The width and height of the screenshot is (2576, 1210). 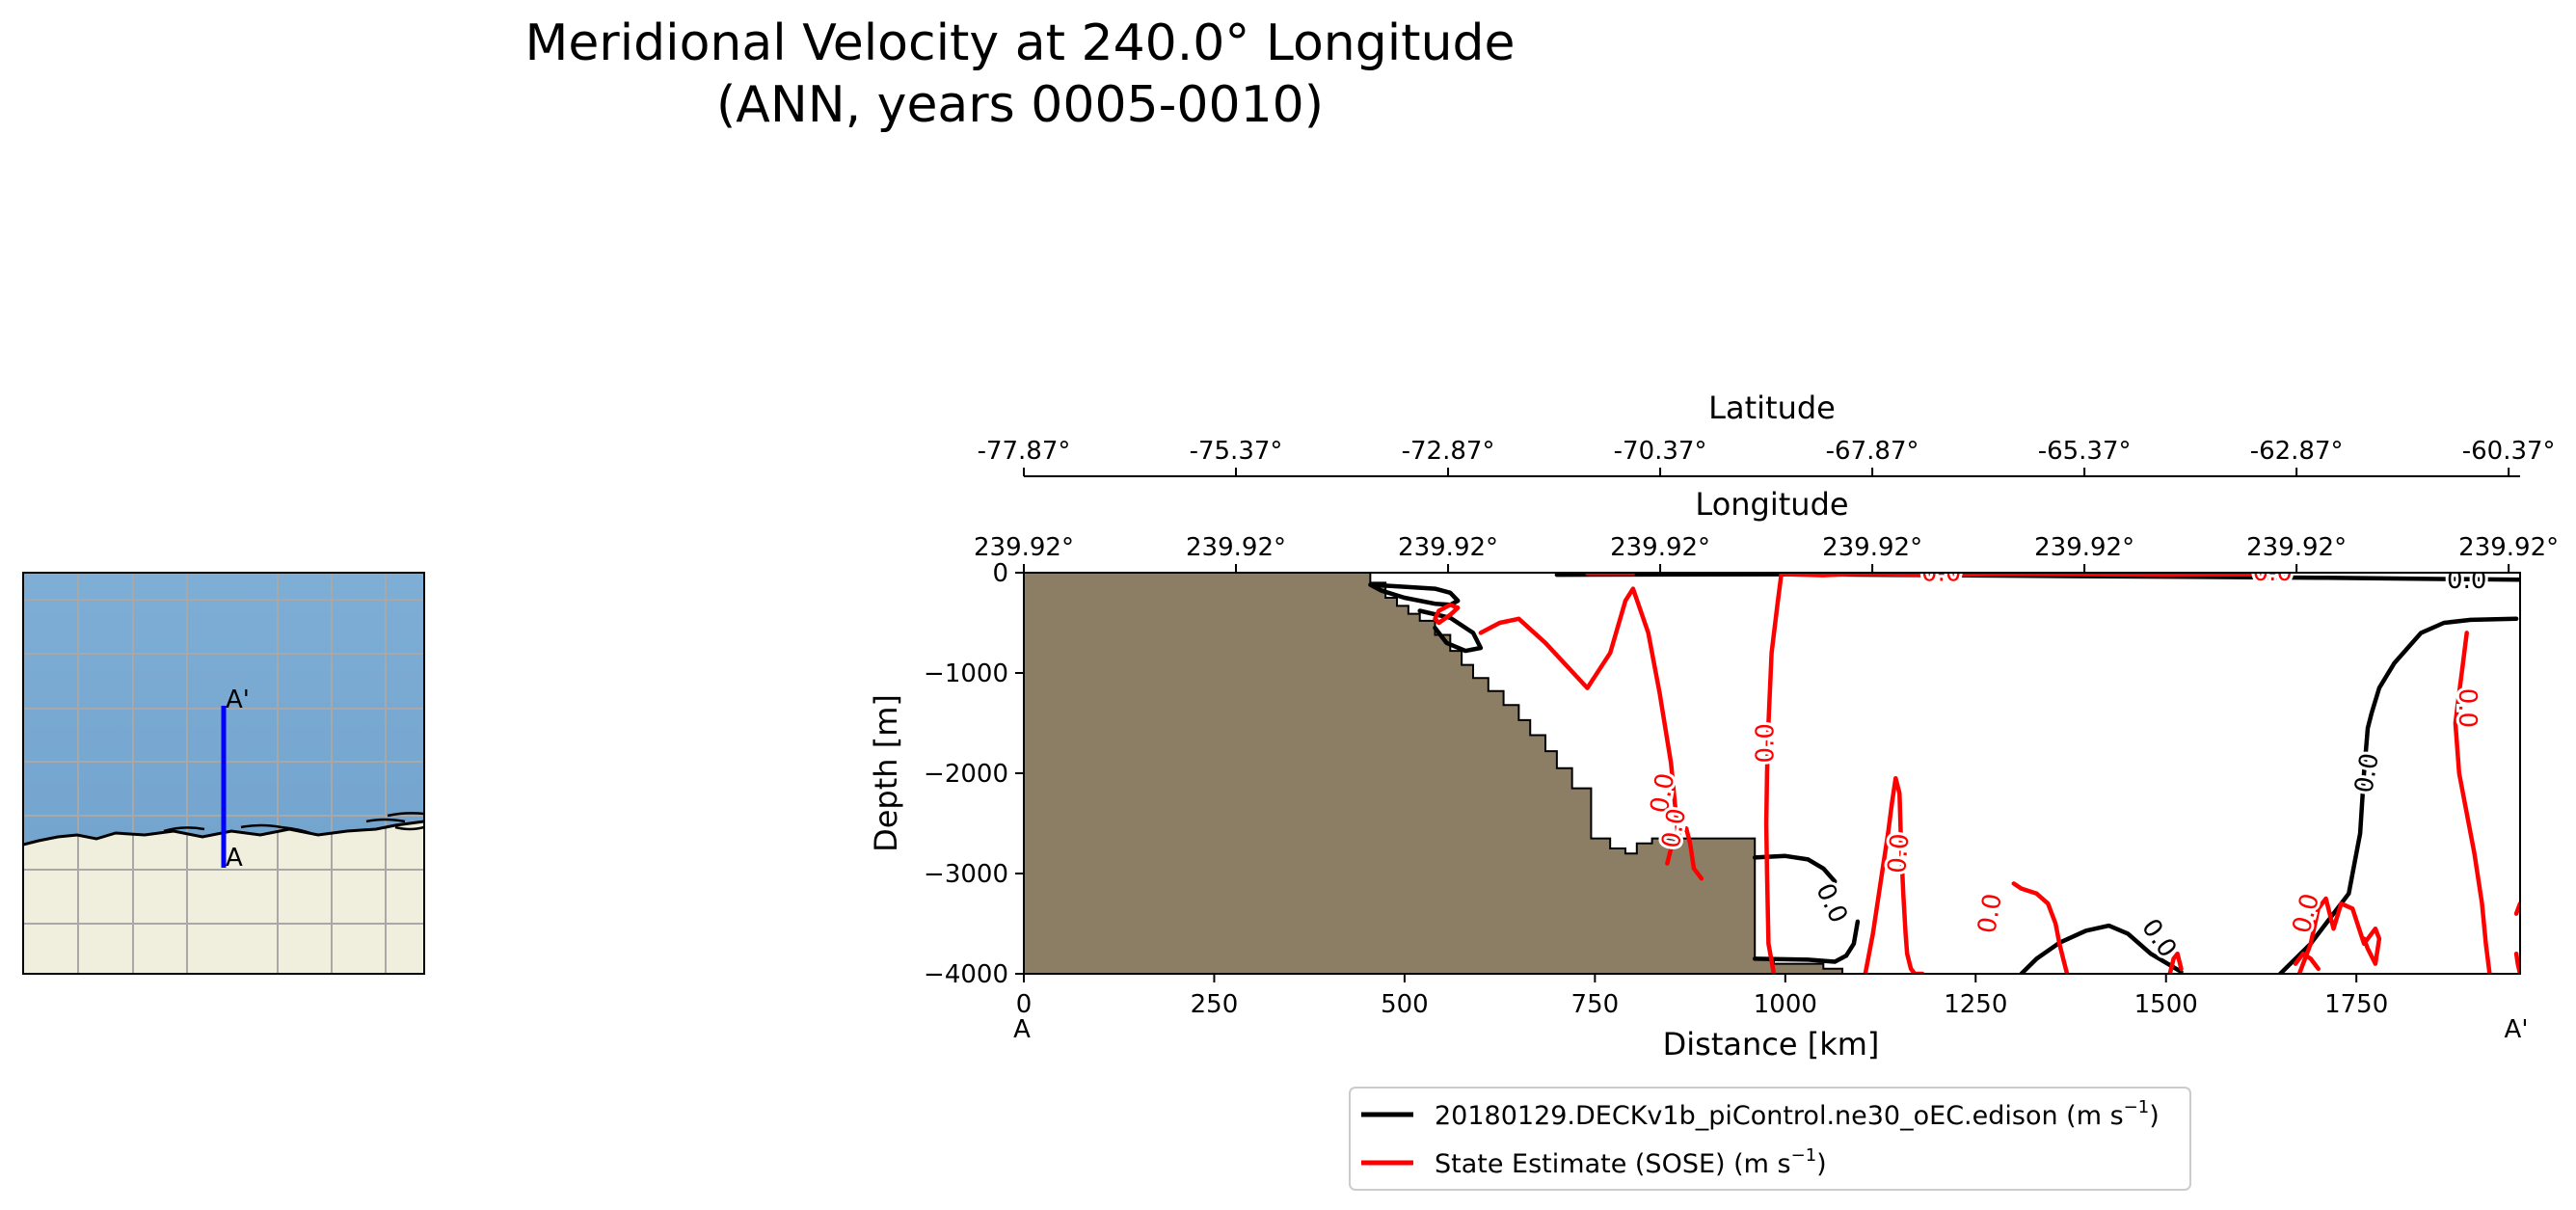 I want to click on latitude-tick-label: -72.87°, so click(x=1449, y=451).